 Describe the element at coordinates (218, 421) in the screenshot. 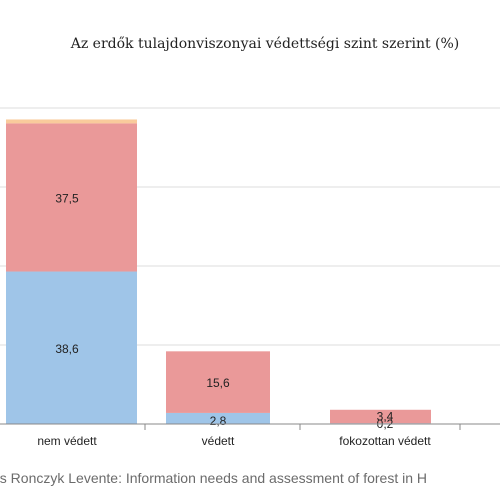

I see `data-label: 2,8` at that location.